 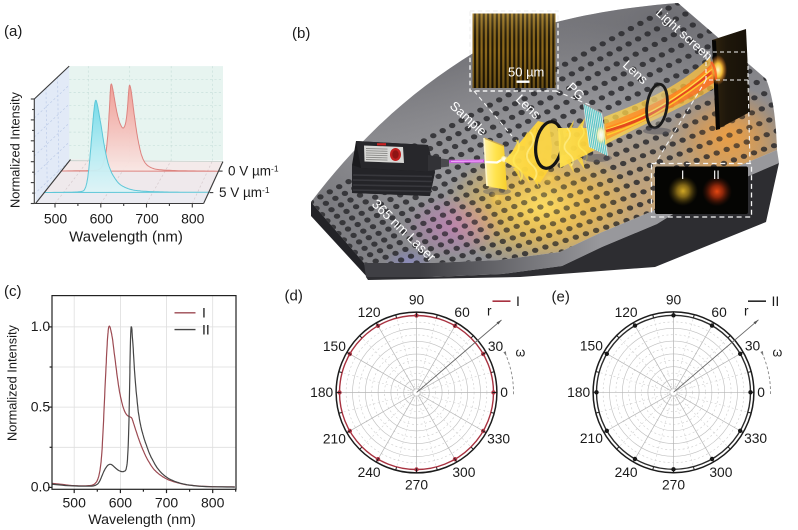 What do you see at coordinates (13, 291) in the screenshot?
I see `svg-text: (c)` at bounding box center [13, 291].